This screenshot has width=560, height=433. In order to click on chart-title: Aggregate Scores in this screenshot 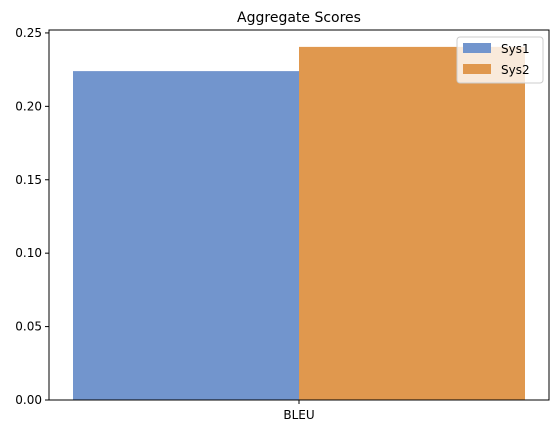, I will do `click(299, 18)`.